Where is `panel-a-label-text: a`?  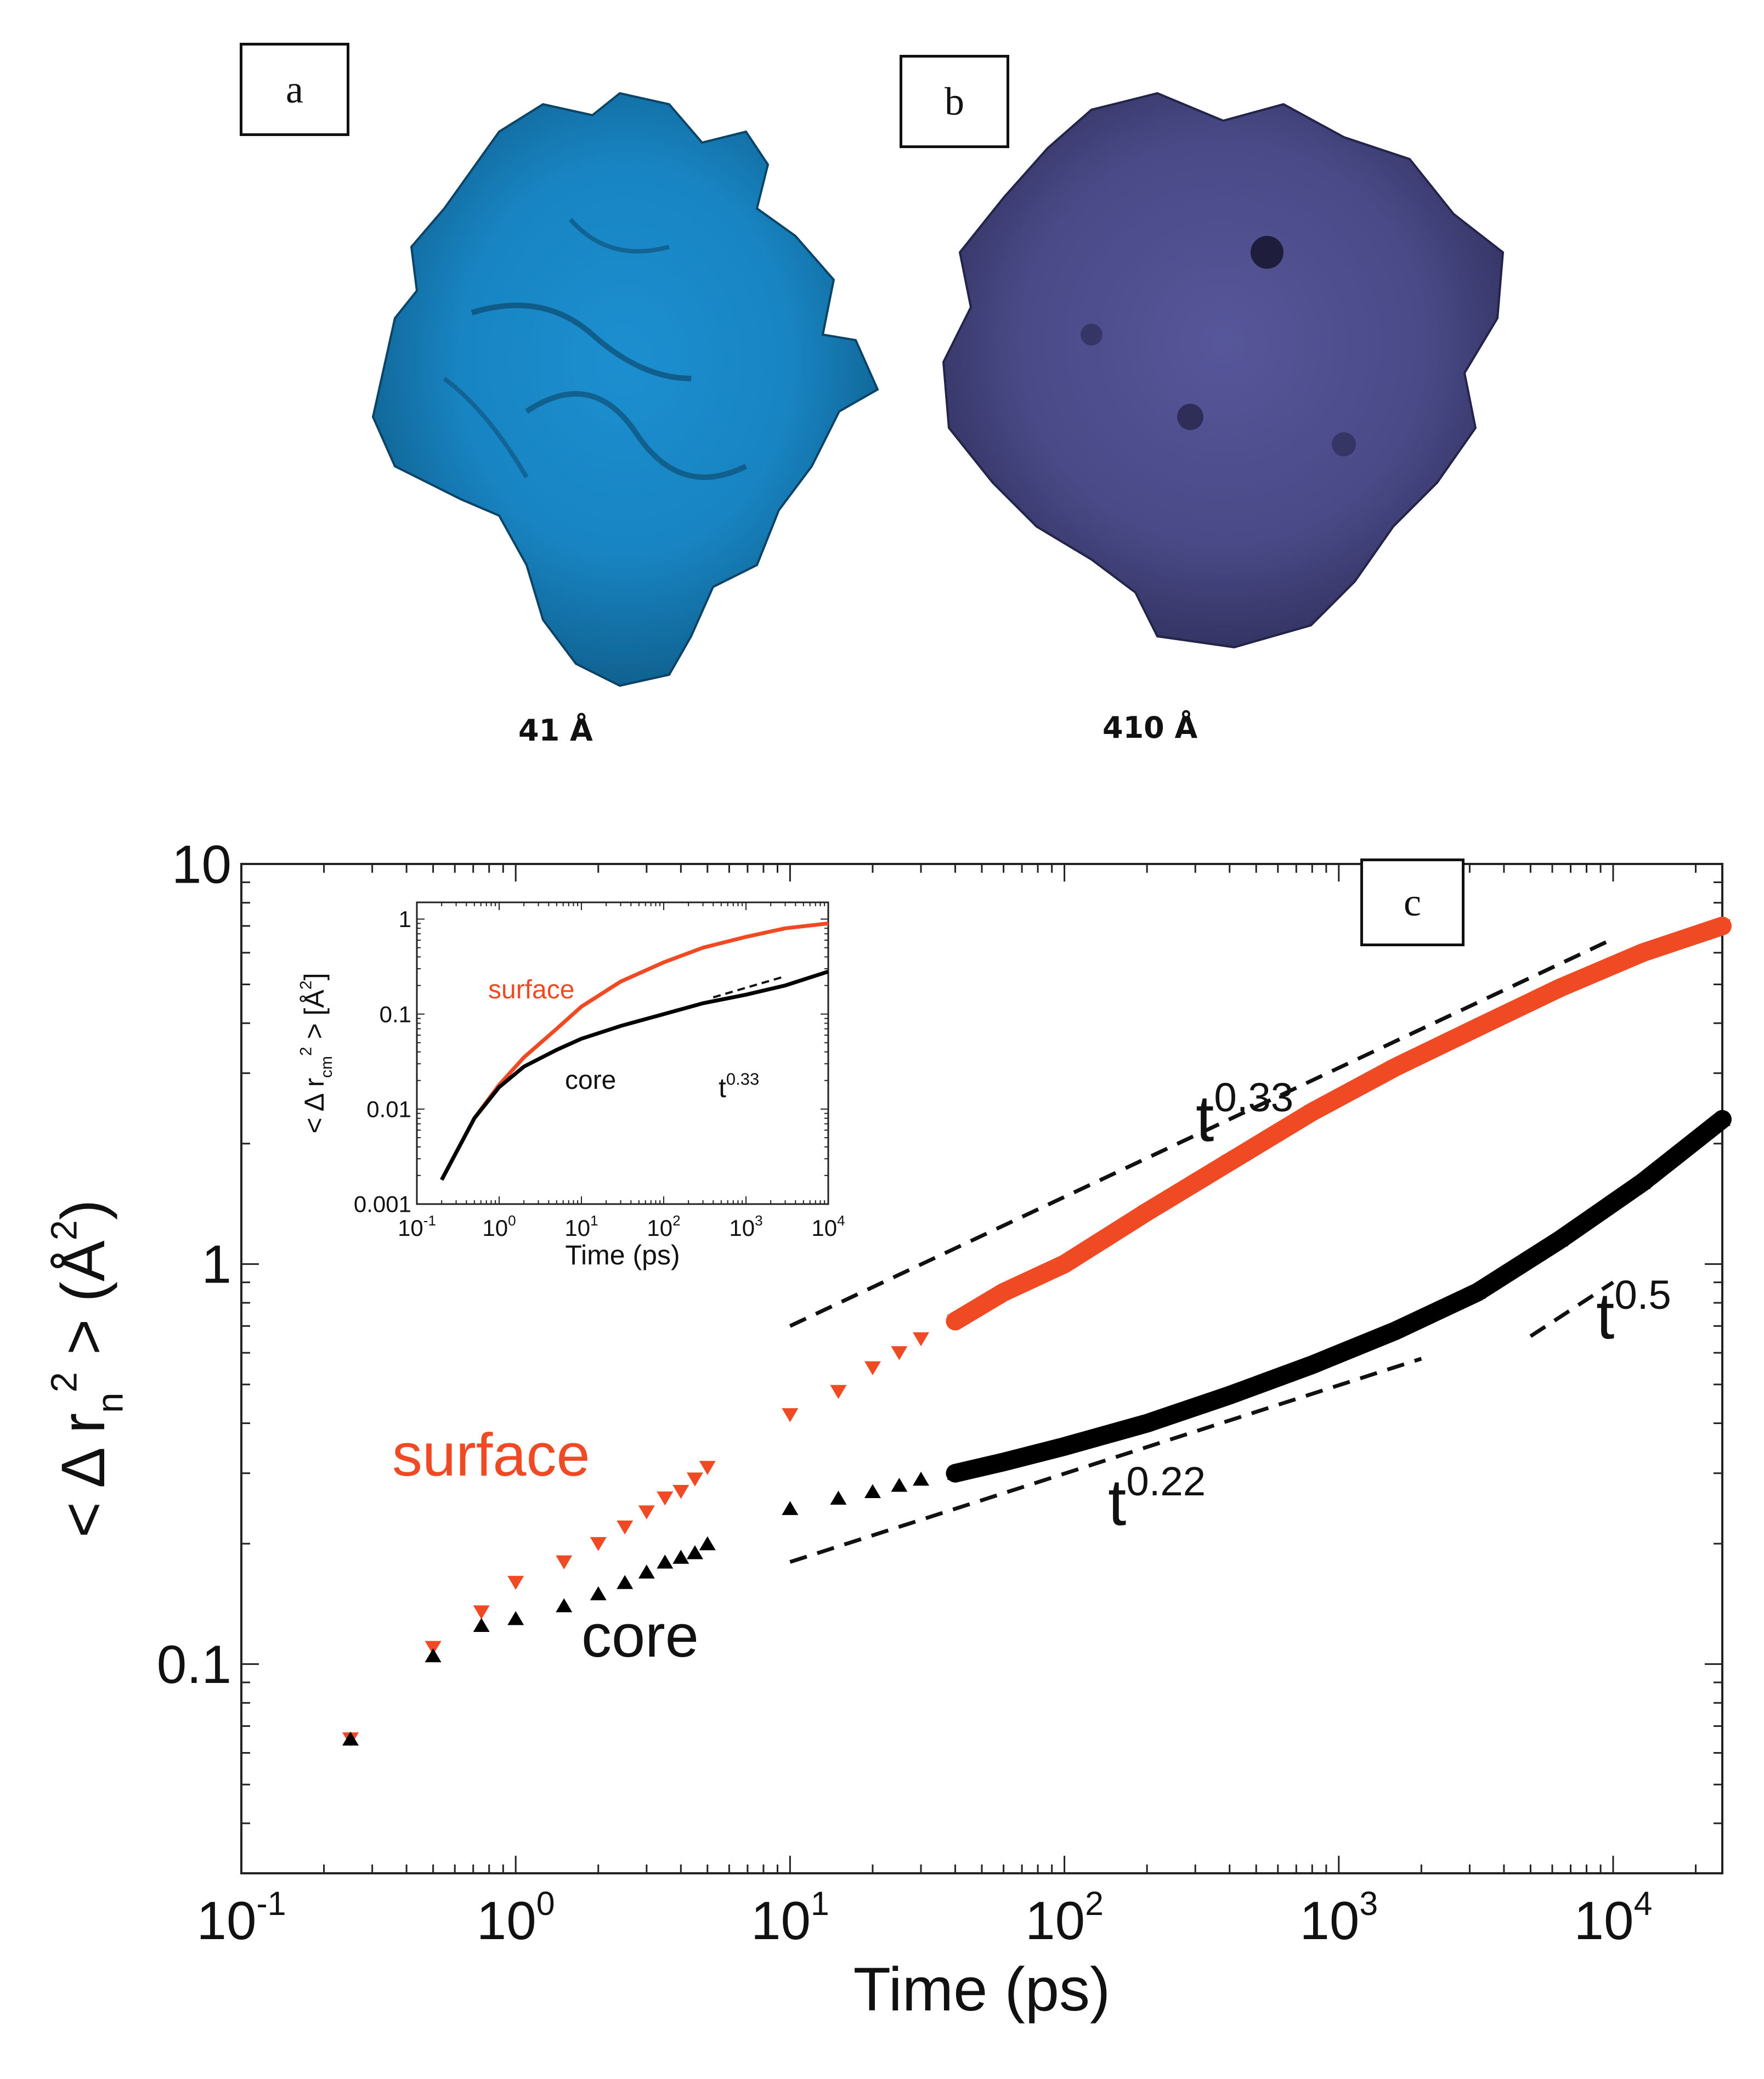 panel-a-label-text: a is located at coordinates (294, 89).